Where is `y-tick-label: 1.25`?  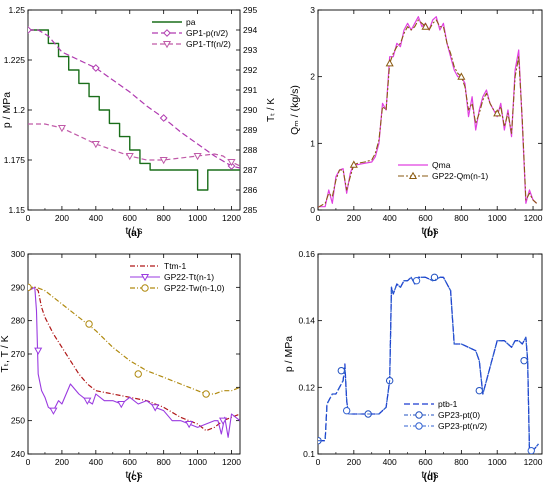
y-tick-label: 1.25 is located at coordinates (16, 10).